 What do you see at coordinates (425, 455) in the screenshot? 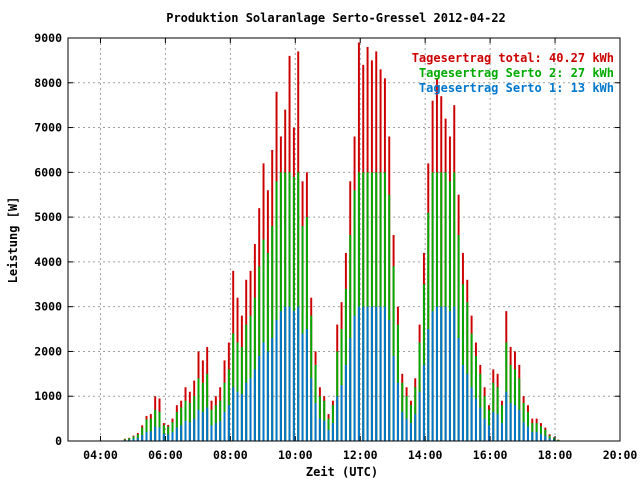
I see `x-tick-label: 14:00` at bounding box center [425, 455].